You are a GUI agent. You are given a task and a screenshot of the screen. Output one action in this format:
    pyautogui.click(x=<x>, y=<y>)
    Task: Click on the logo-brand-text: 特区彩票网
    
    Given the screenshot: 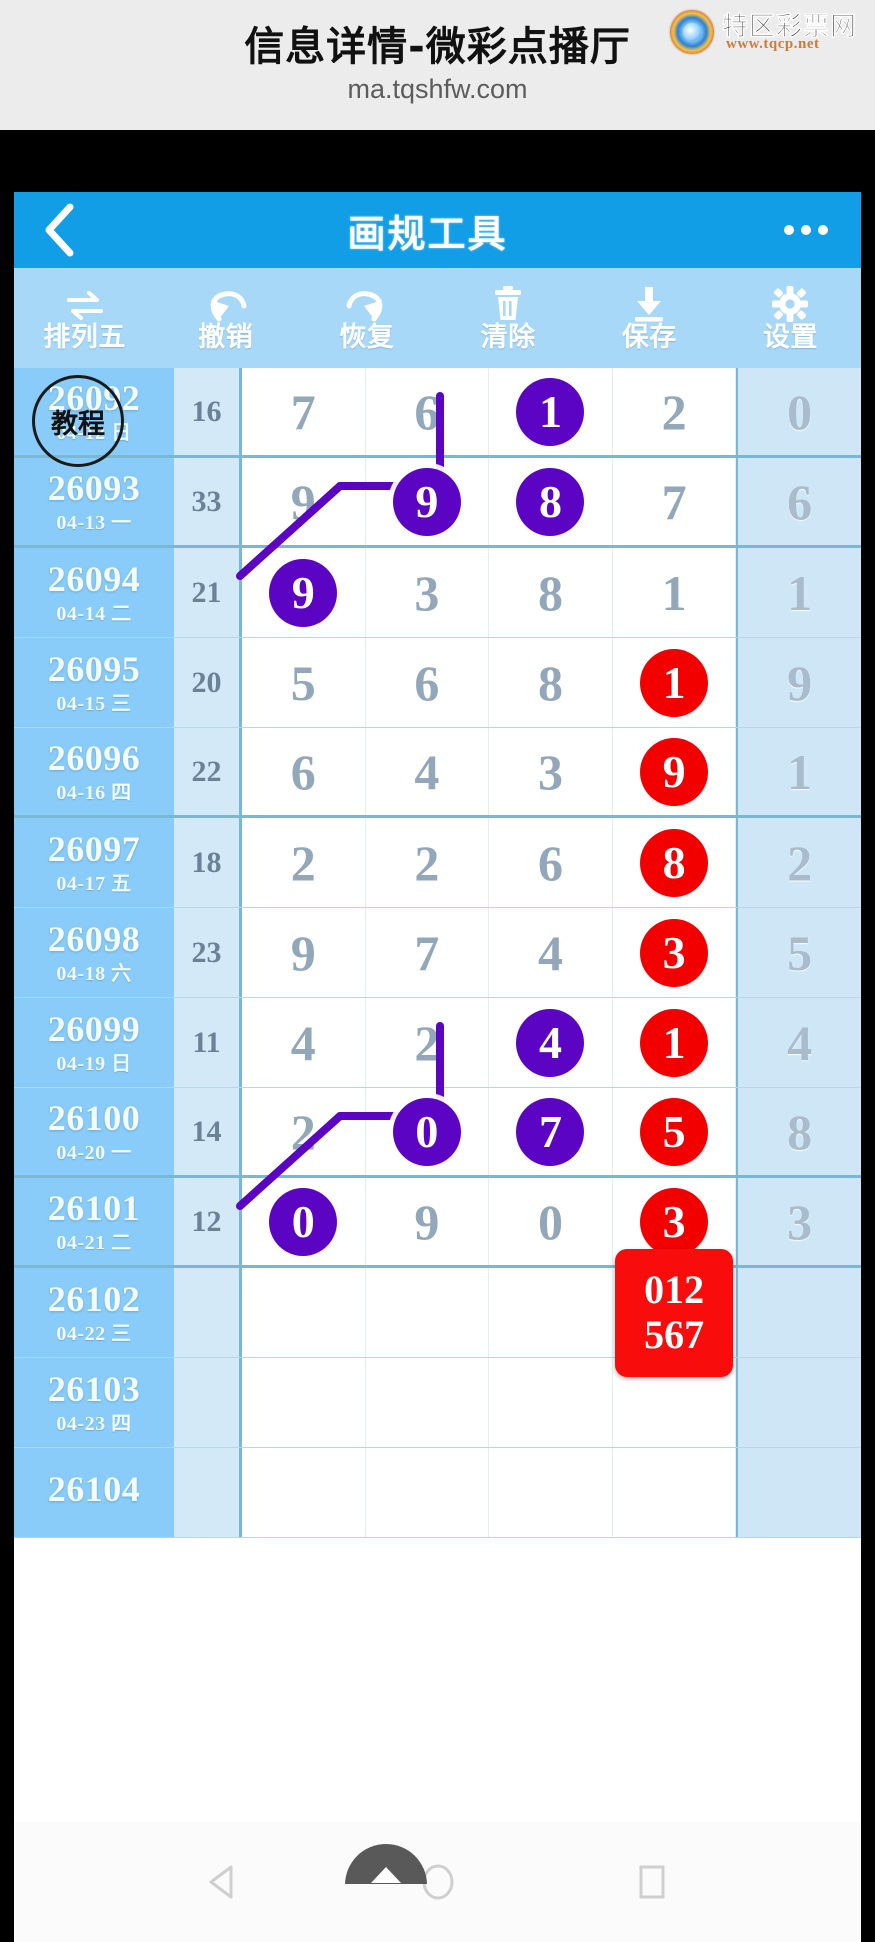 What is the action you would take?
    pyautogui.click(x=790, y=27)
    